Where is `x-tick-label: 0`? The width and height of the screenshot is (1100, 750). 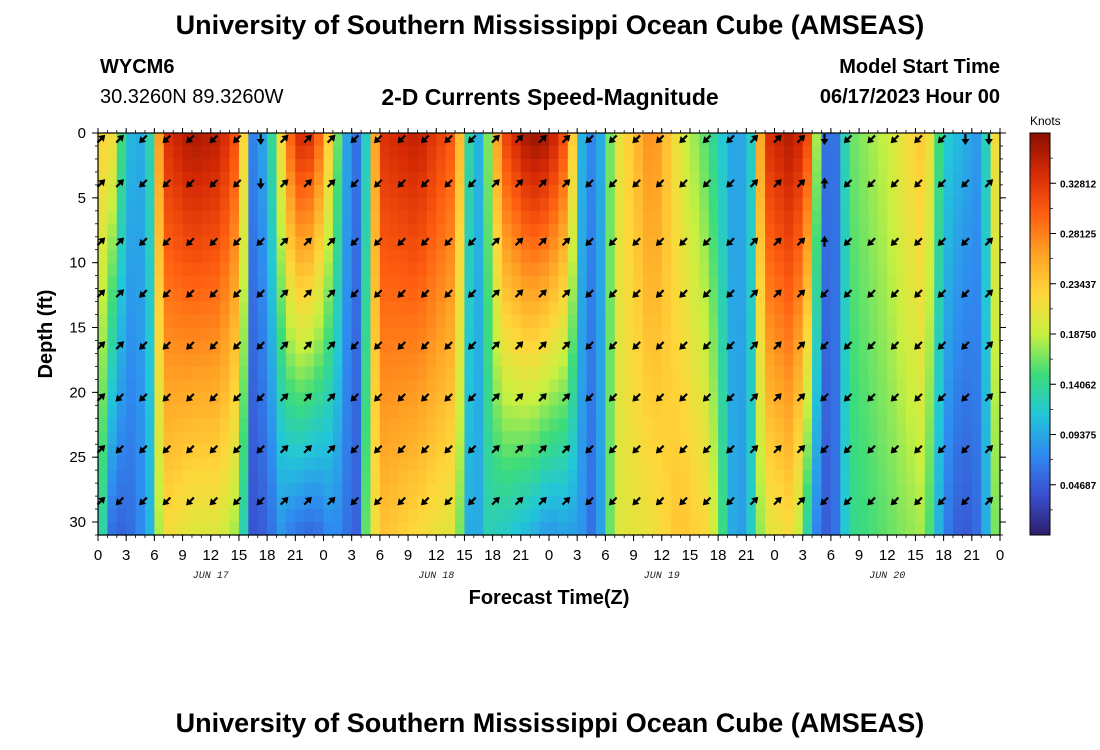 x-tick-label: 0 is located at coordinates (549, 555).